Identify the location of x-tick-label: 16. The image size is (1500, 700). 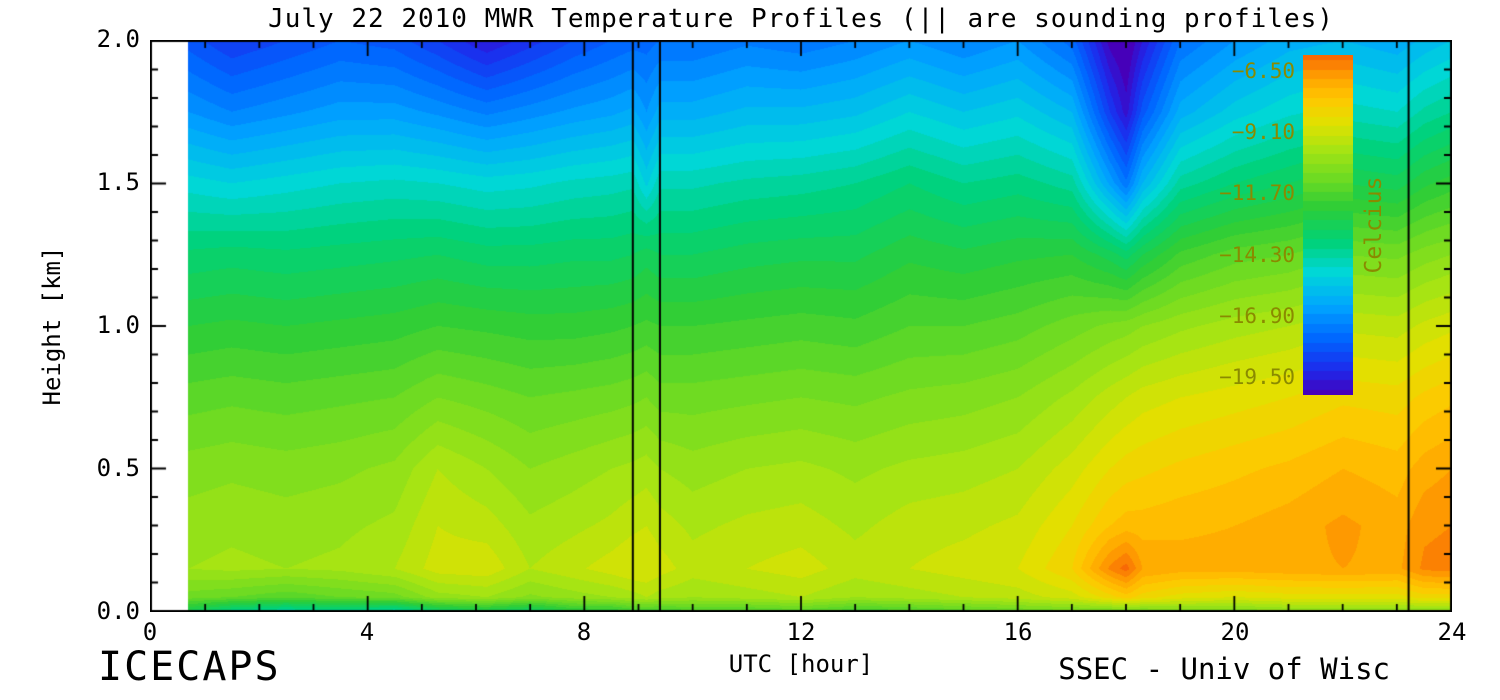
(1018, 632).